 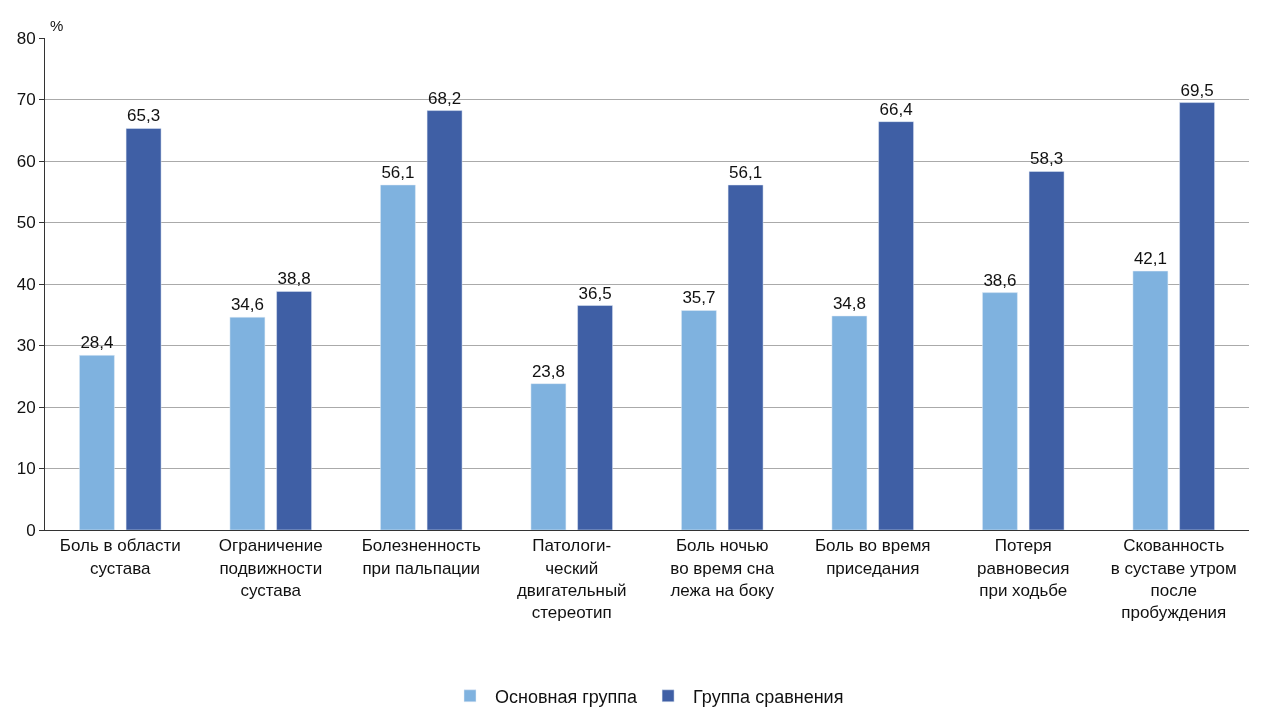 What do you see at coordinates (26, 346) in the screenshot?
I see `y-tick-label: 30` at bounding box center [26, 346].